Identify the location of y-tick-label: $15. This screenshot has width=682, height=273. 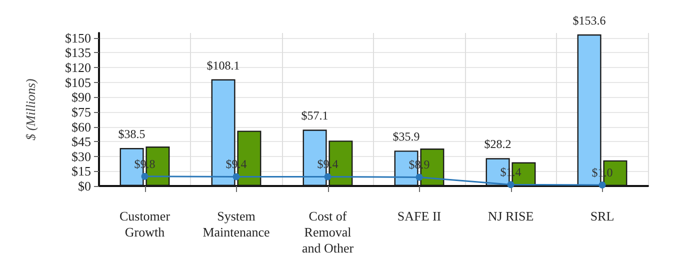
(81, 171).